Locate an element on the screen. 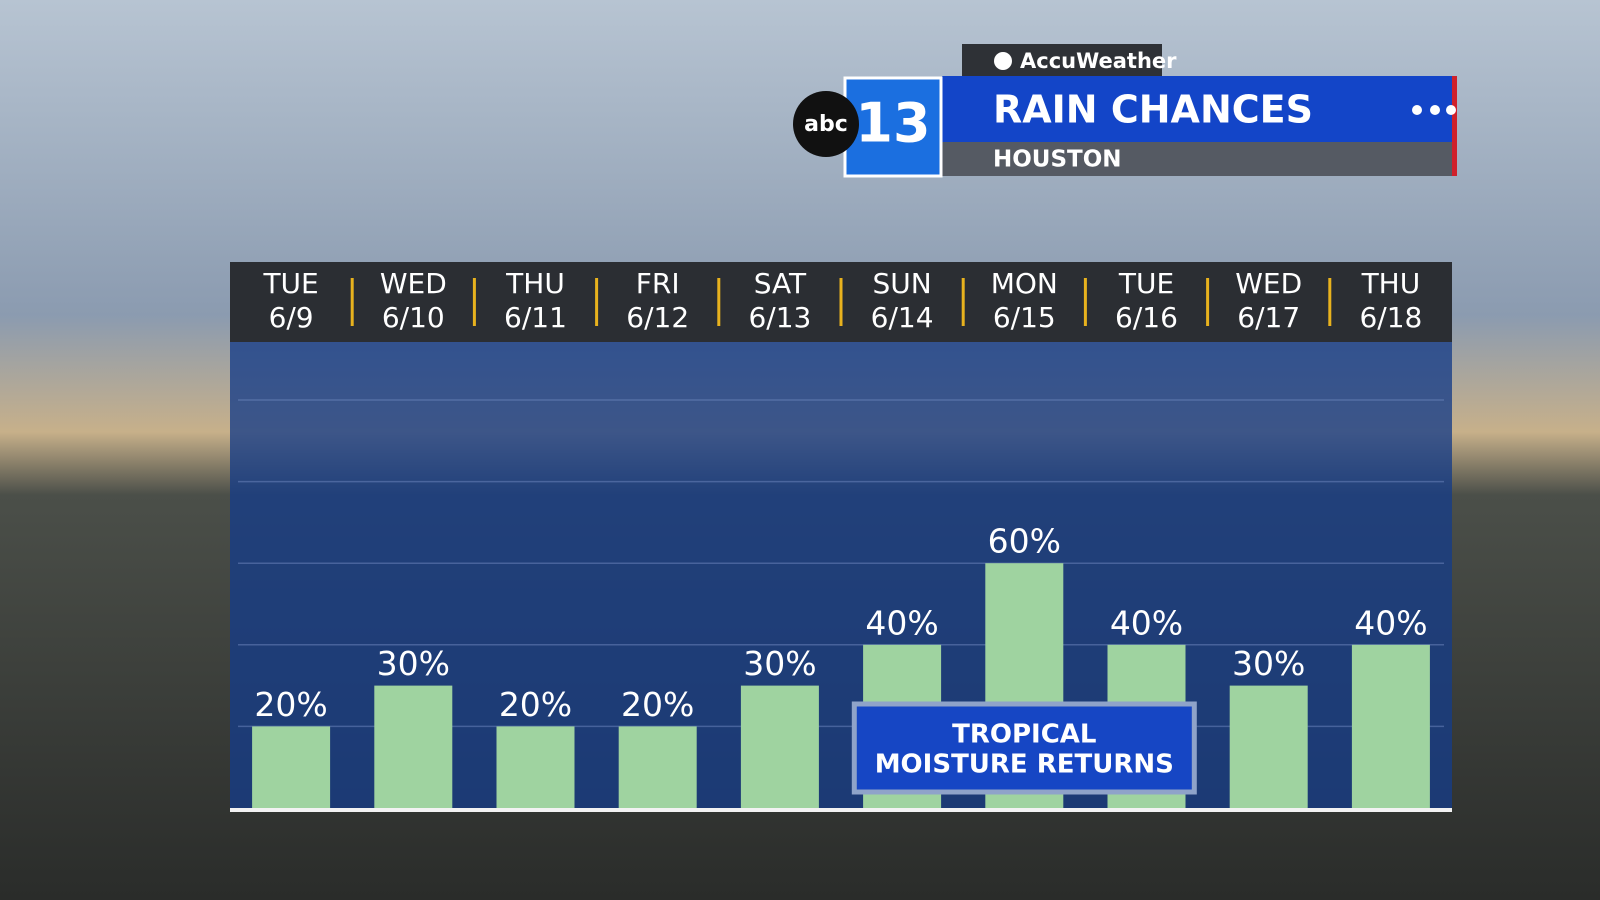 The width and height of the screenshot is (1600, 900). network-logo is located at coordinates (826, 124).